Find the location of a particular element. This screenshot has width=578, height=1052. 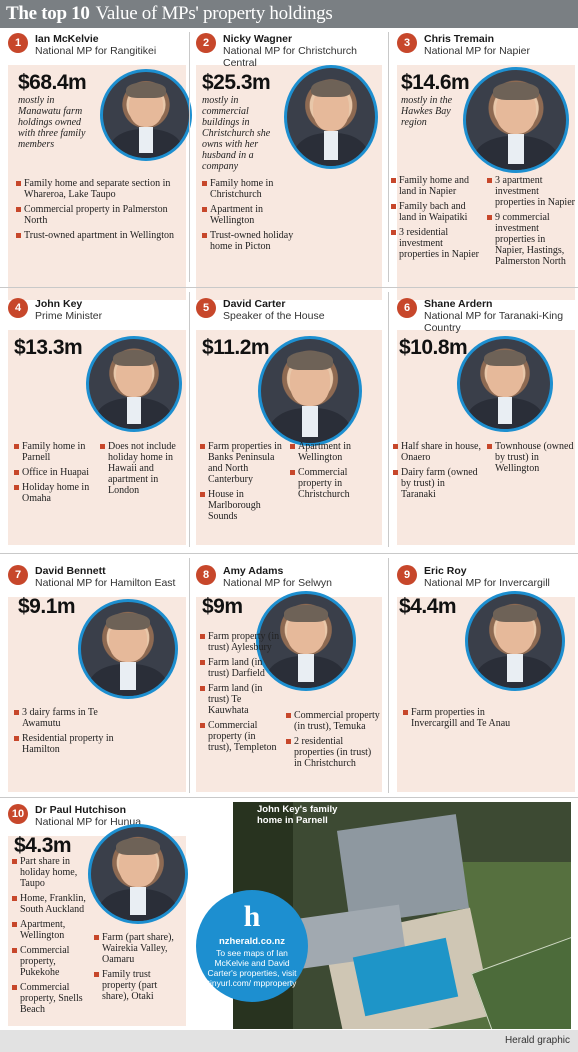

rank-badge: 7 is located at coordinates (18, 575).